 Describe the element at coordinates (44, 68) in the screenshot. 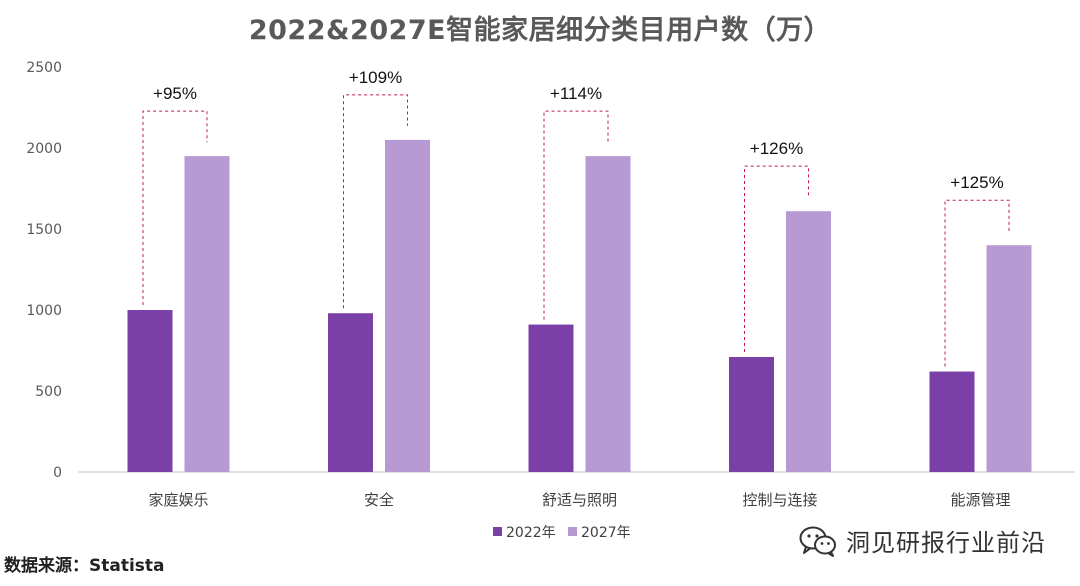

I see `y-tick-label: 2500` at that location.